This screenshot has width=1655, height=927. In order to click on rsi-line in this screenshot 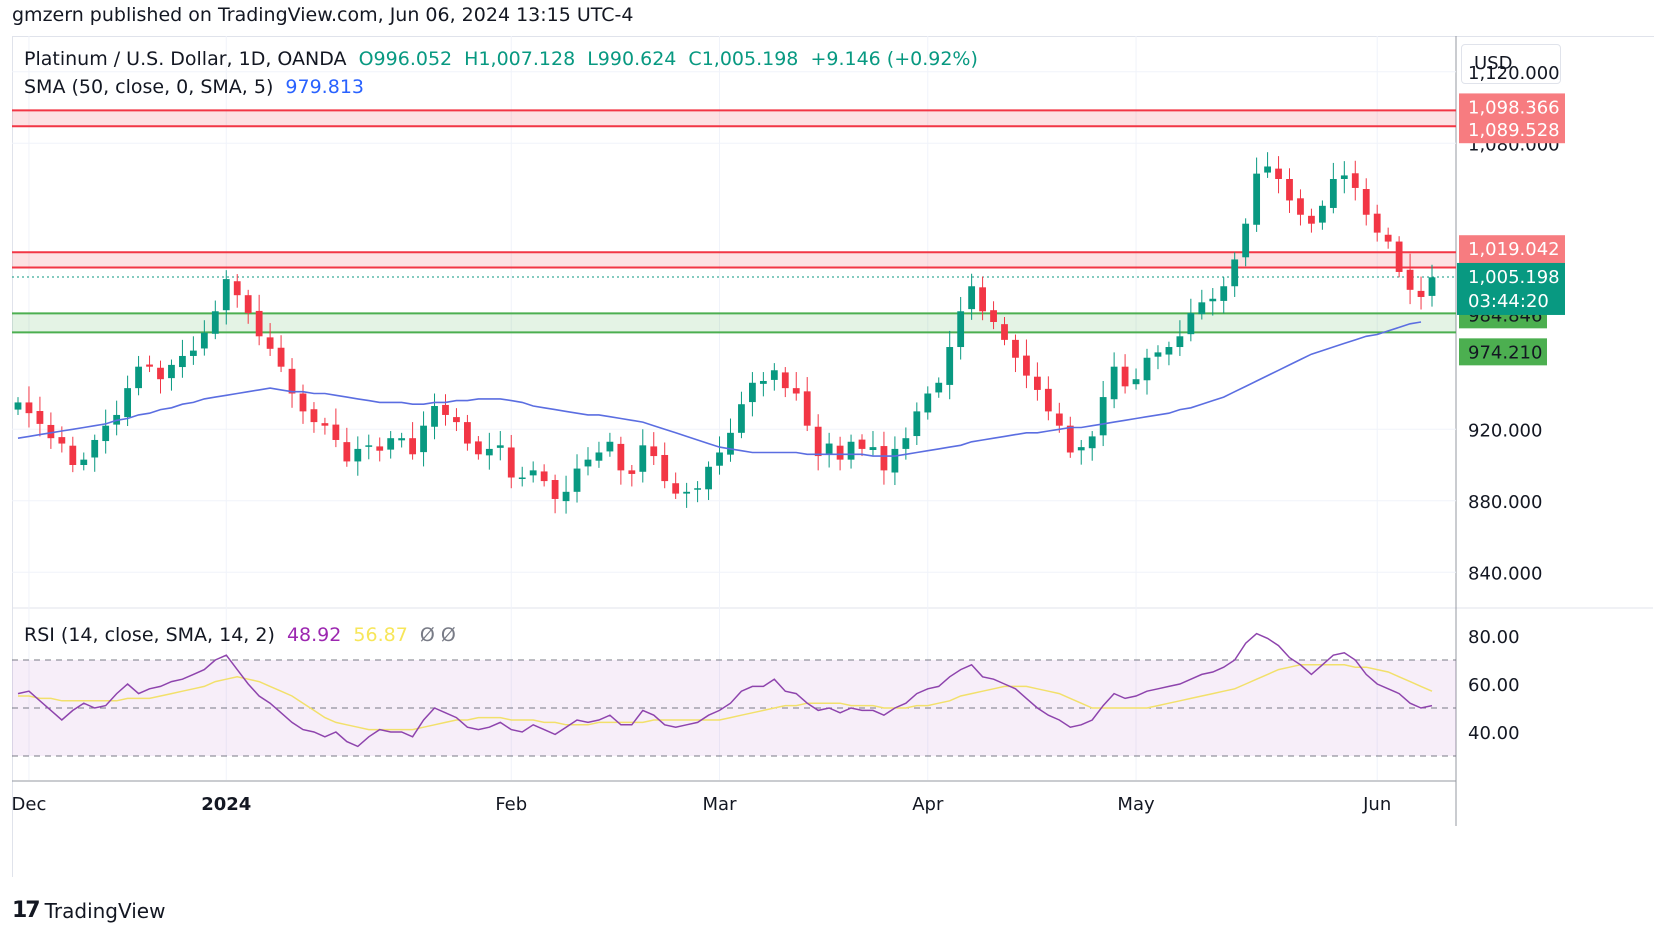, I will do `click(725, 690)`.